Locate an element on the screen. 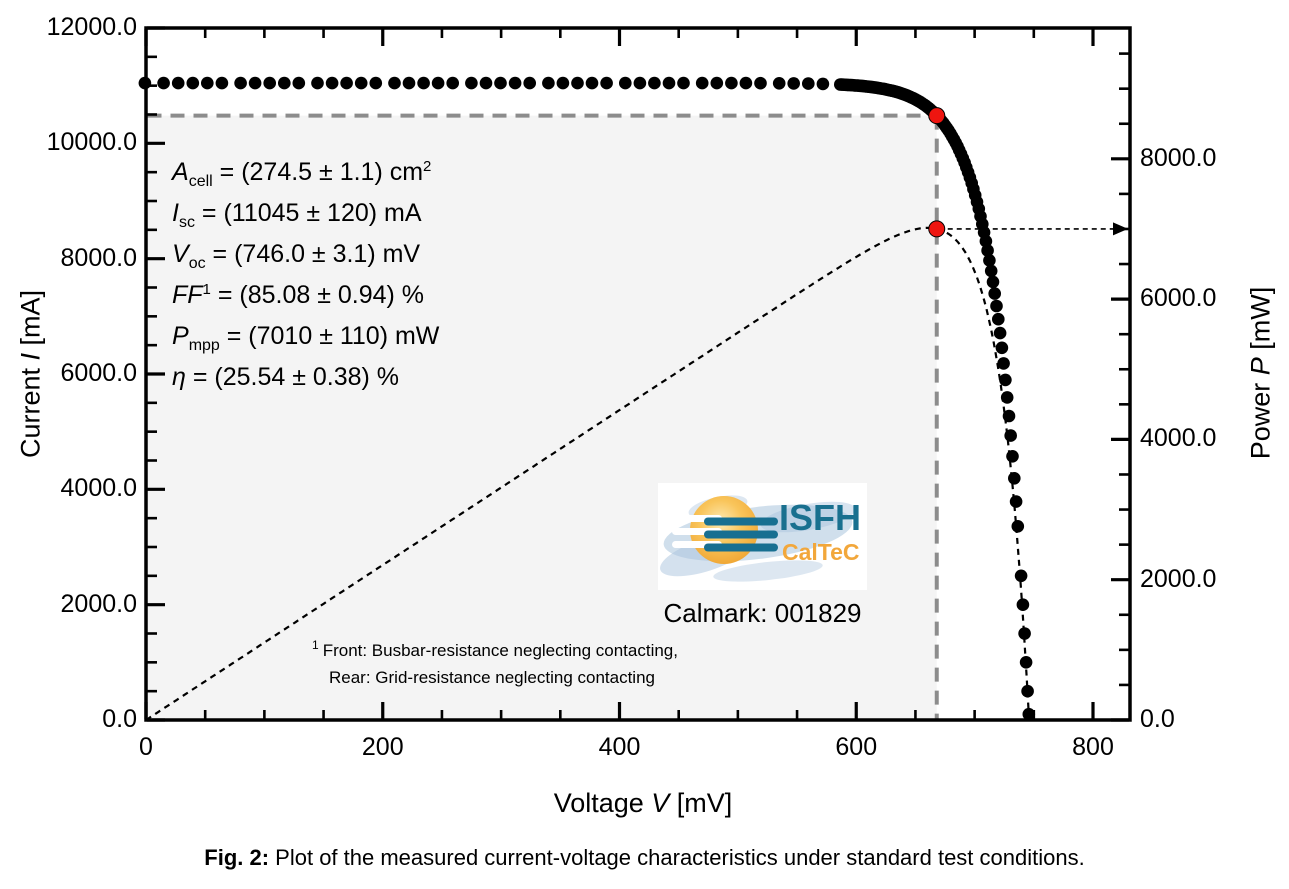  result-line-5: η = (25.54 ± 0.38) % is located at coordinates (286, 377).